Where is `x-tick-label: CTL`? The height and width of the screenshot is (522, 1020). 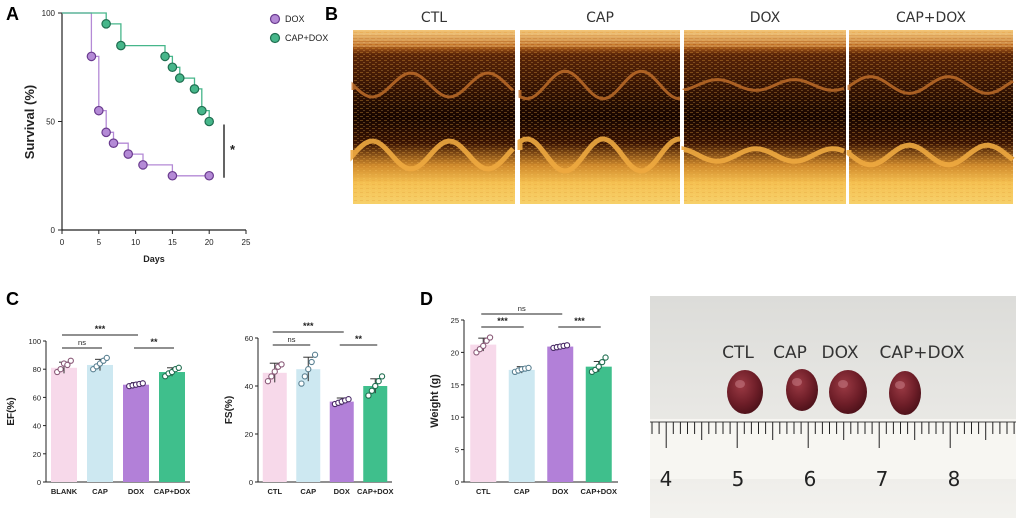 x-tick-label: CTL is located at coordinates (483, 491).